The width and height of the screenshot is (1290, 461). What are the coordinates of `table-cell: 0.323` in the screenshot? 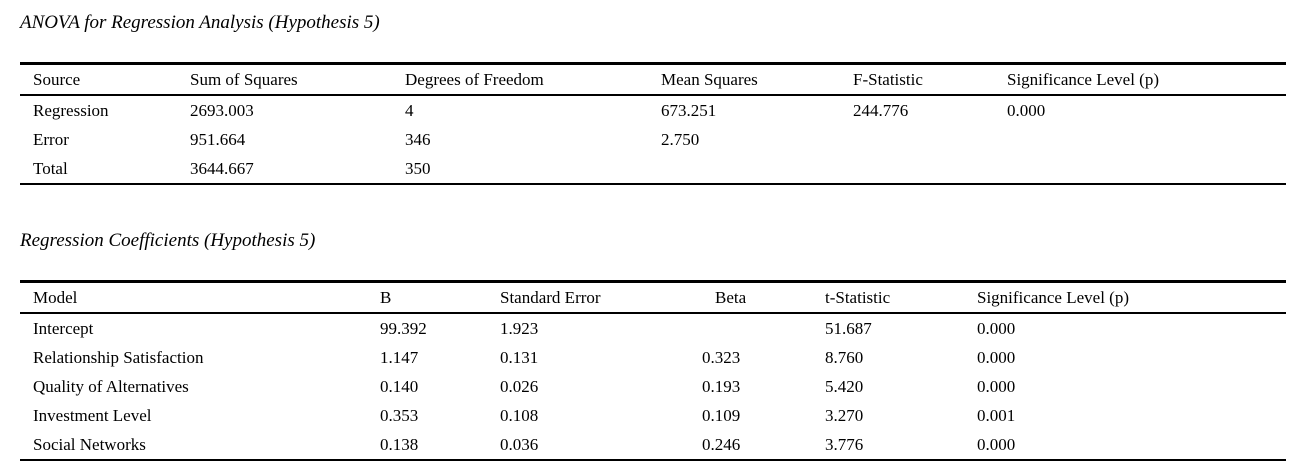 It's located at (721, 357).